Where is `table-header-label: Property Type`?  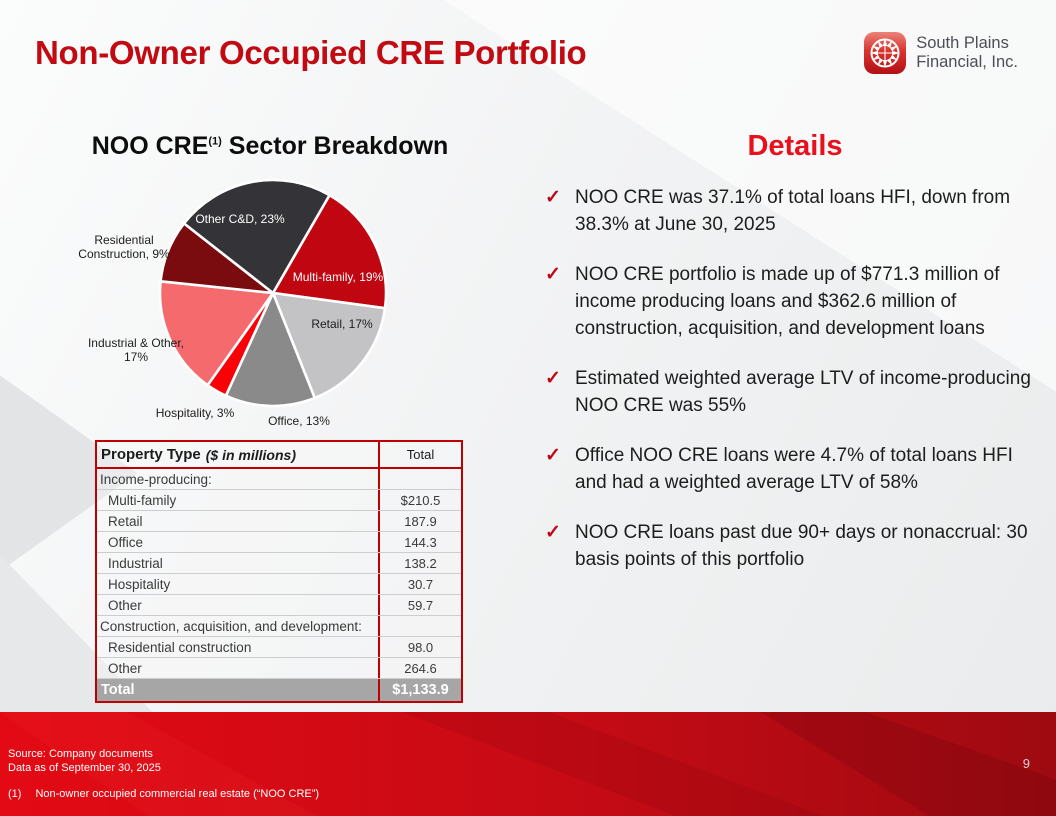 table-header-label: Property Type is located at coordinates (151, 454).